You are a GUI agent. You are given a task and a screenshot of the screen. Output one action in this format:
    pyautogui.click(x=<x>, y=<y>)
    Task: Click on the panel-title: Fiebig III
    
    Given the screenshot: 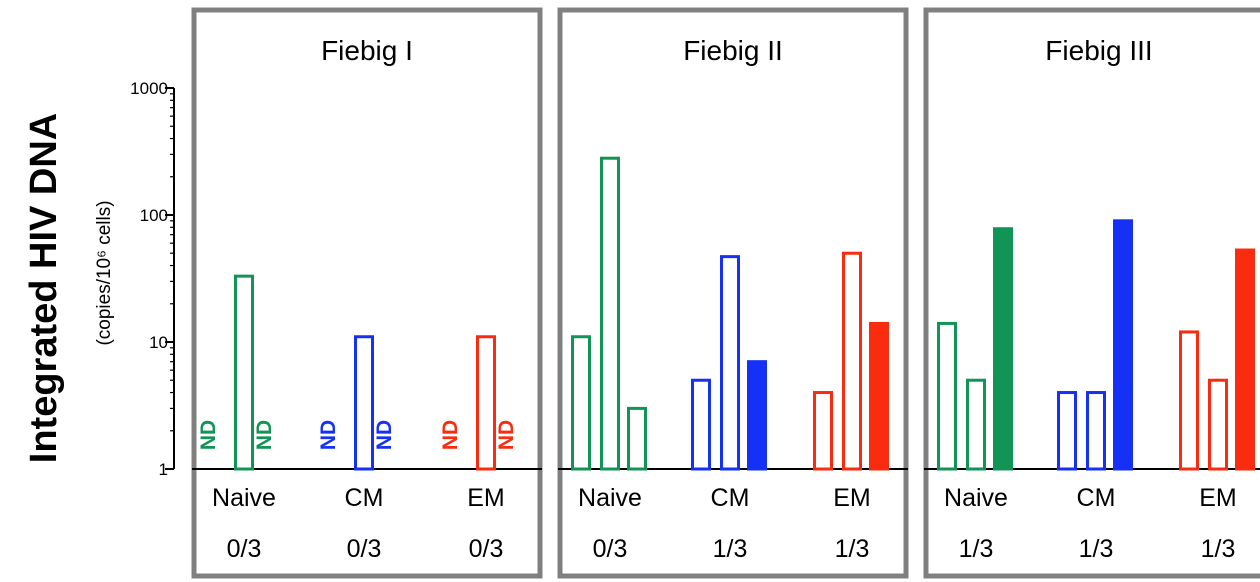 What is the action you would take?
    pyautogui.click(x=1098, y=50)
    